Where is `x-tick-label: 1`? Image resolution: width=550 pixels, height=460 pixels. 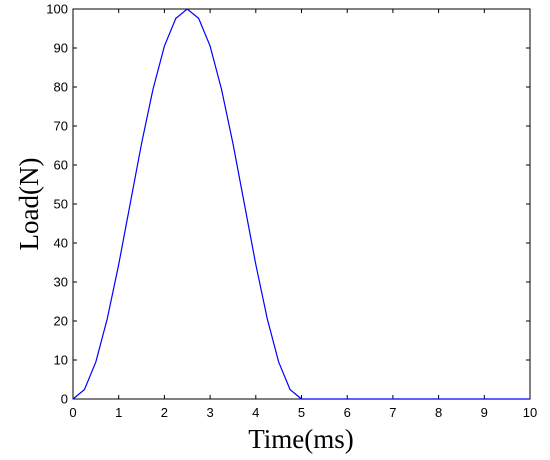
x-tick-label: 1 is located at coordinates (118, 412).